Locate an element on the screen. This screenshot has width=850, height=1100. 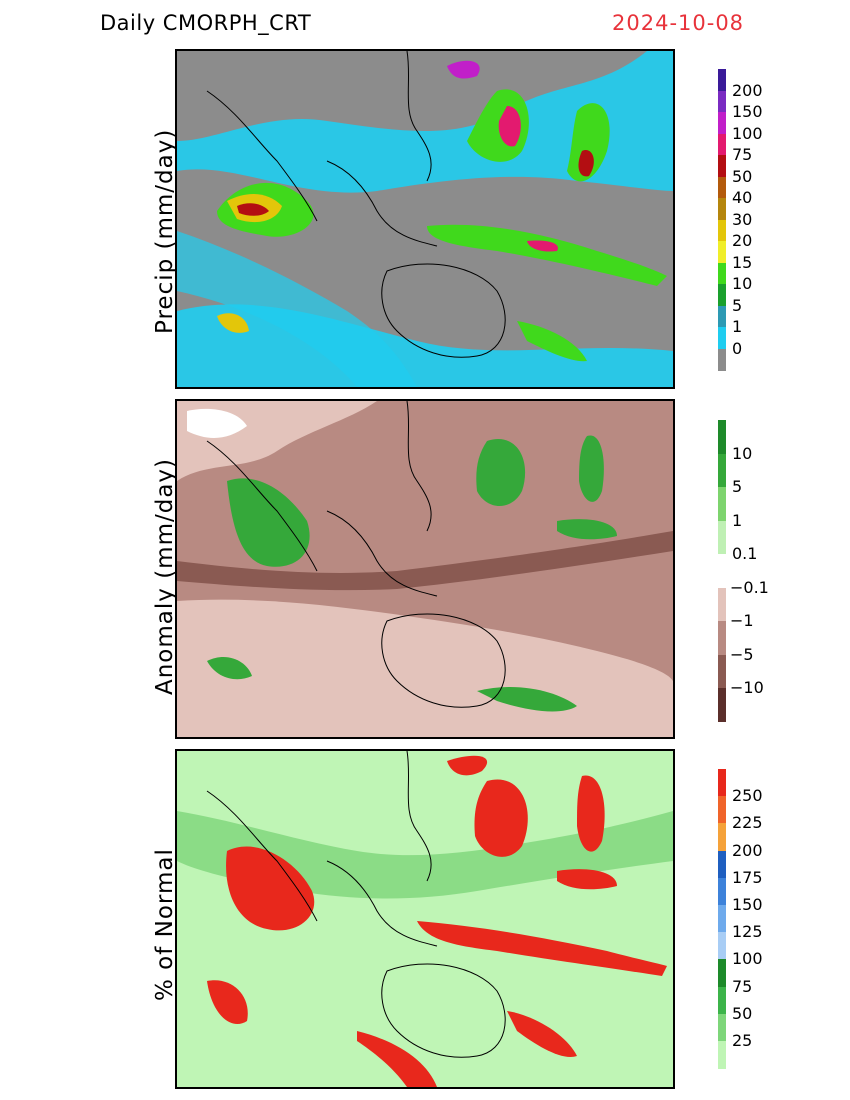
legend-tick-label: −0.1 is located at coordinates (749, 587).